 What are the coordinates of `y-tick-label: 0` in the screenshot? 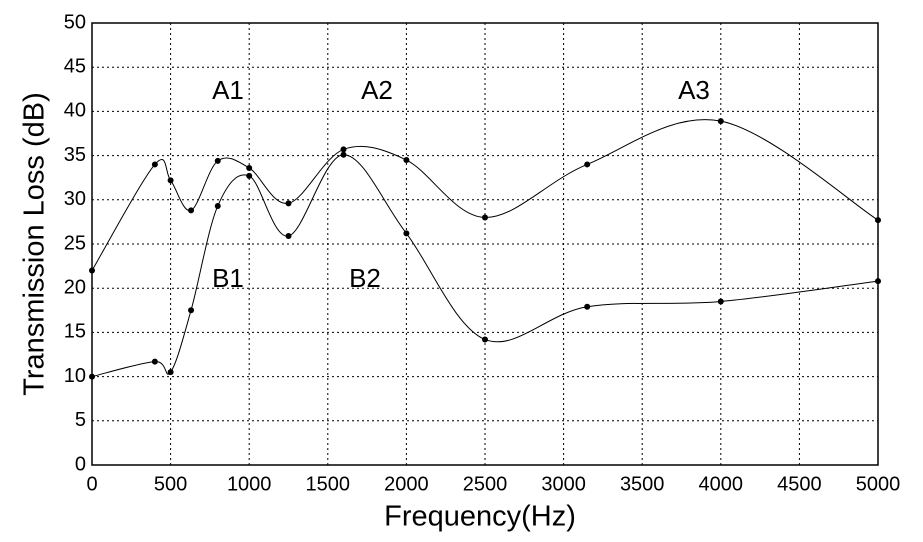 It's located at (80, 464).